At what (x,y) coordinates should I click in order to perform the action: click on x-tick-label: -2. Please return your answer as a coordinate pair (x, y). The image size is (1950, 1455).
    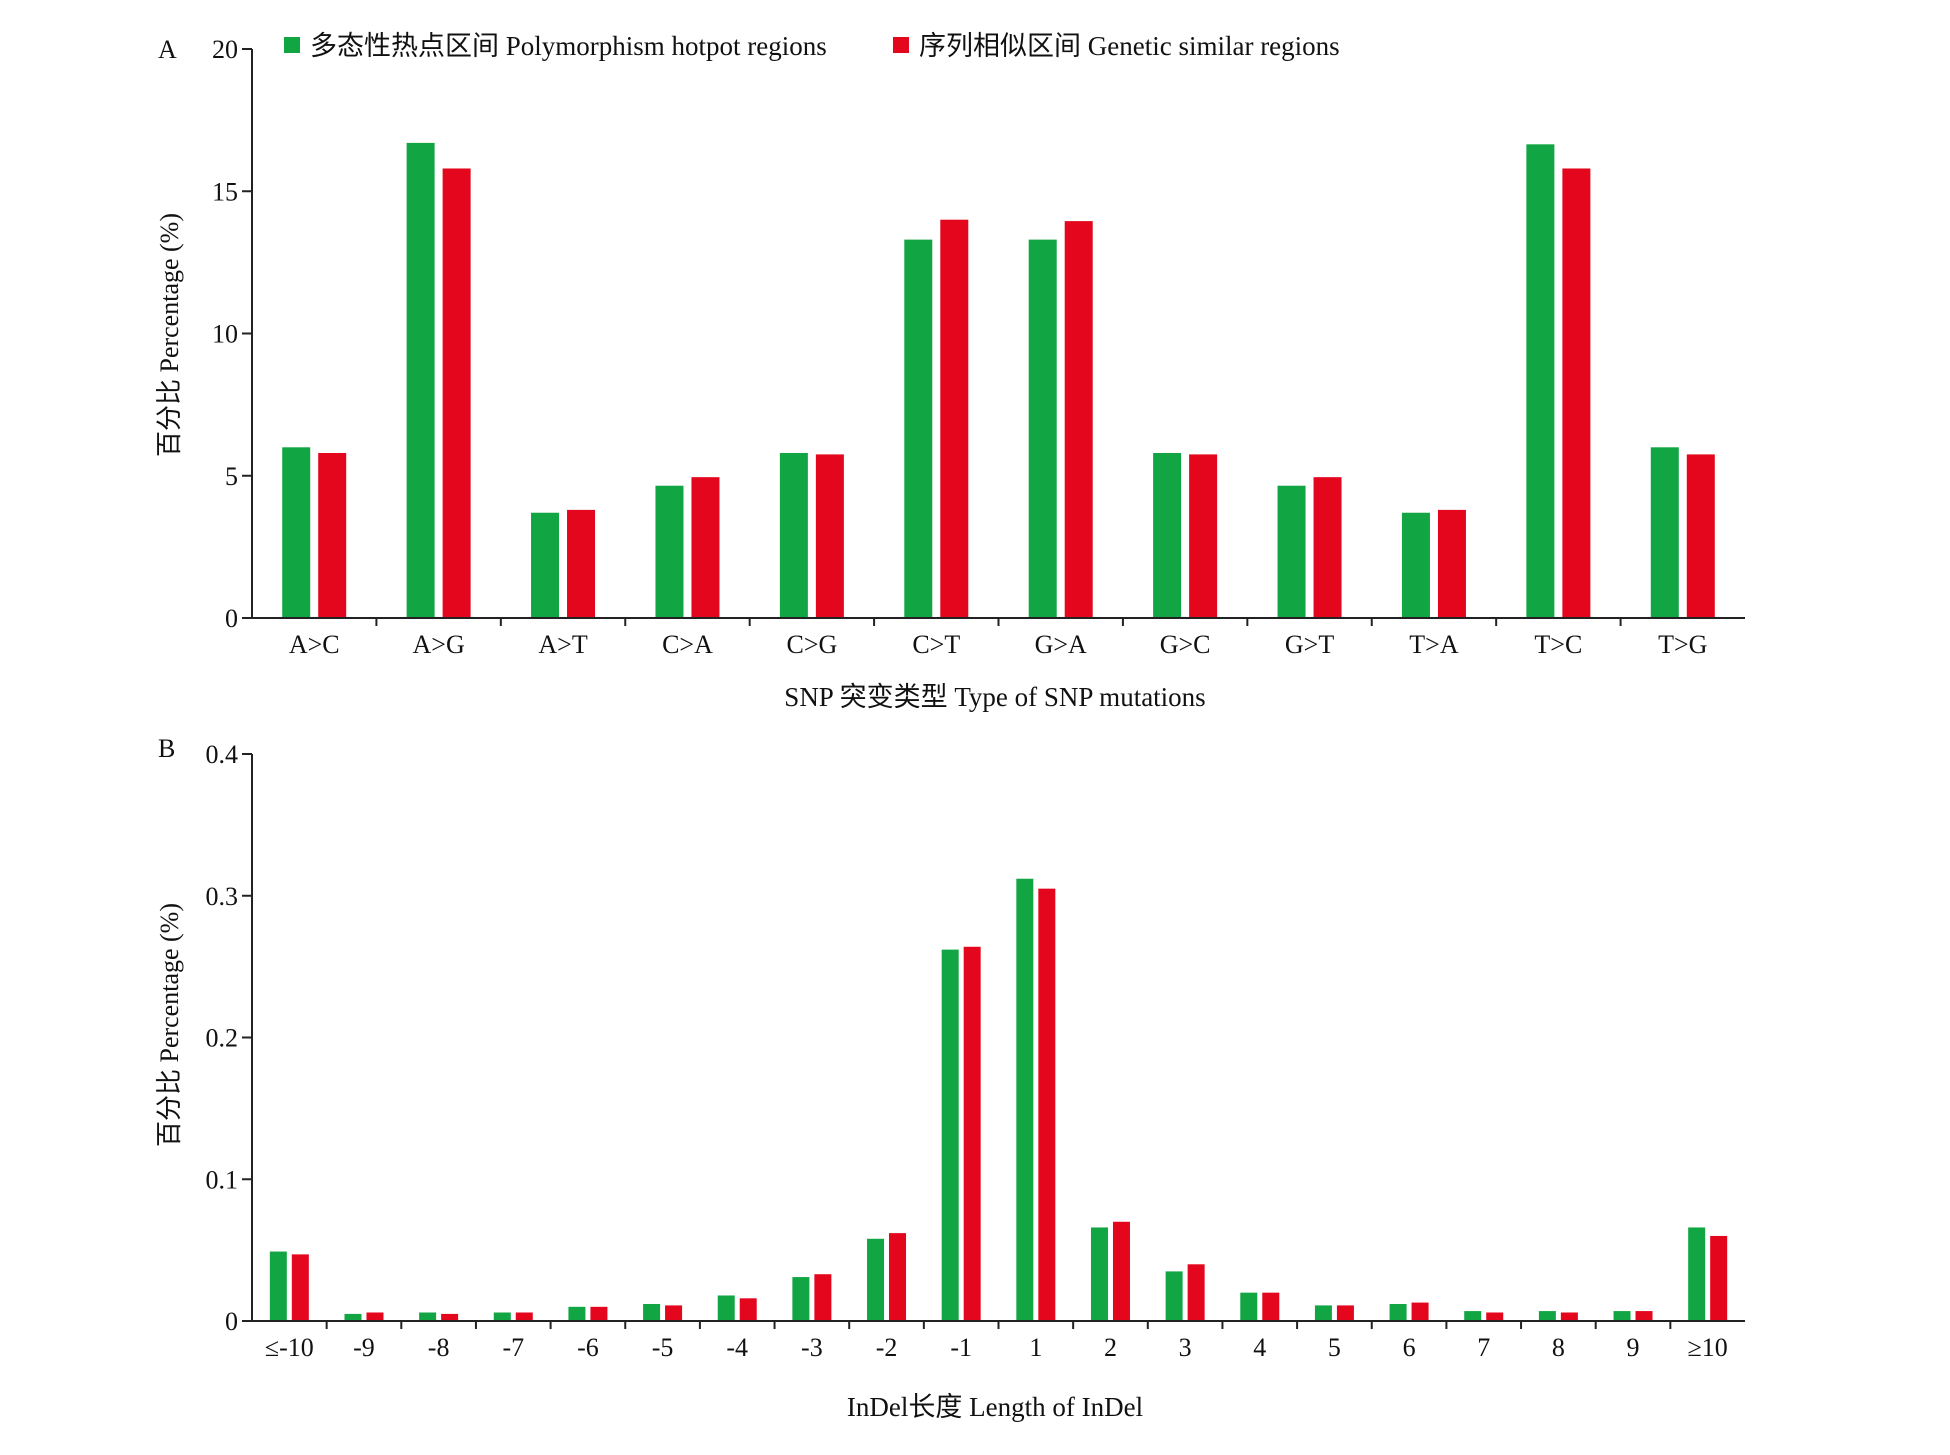
    Looking at the image, I should click on (887, 1347).